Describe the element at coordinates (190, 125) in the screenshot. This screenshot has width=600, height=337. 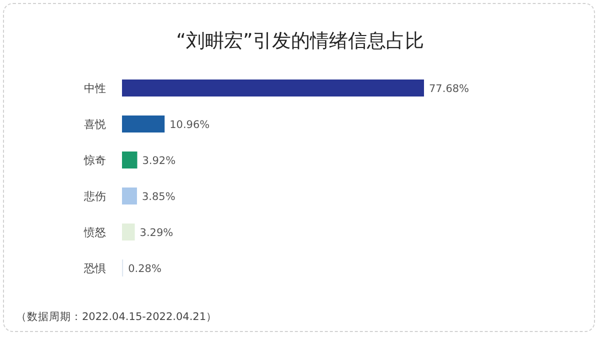
I see `data-label: 10.96%` at that location.